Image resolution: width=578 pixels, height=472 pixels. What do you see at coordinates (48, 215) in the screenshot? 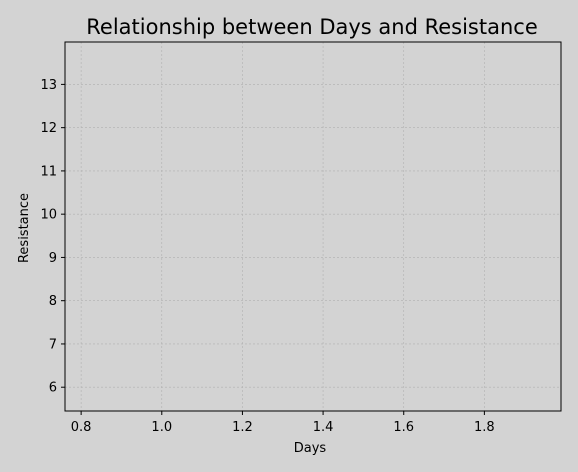
I see `y-tick-label: 10` at bounding box center [48, 215].